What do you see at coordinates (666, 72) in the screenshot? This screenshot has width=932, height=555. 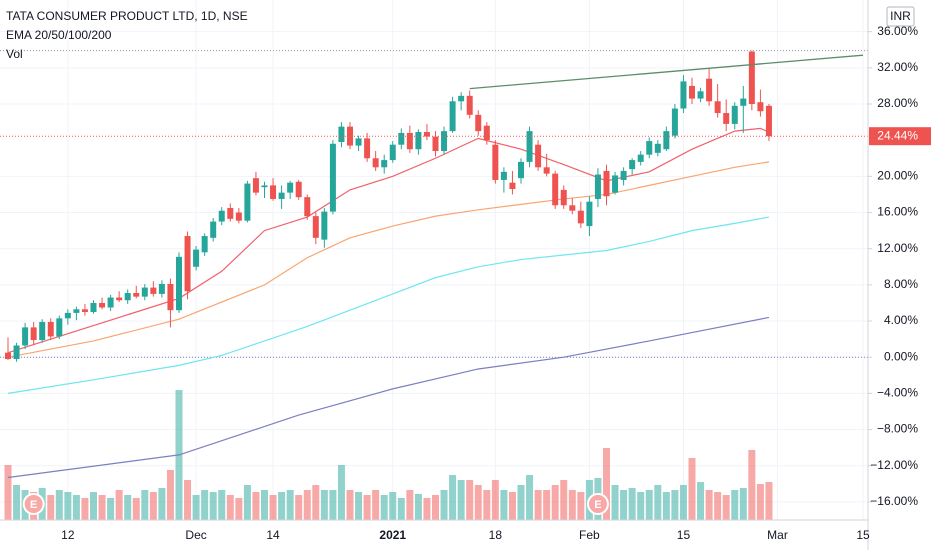 I see `trendline` at bounding box center [666, 72].